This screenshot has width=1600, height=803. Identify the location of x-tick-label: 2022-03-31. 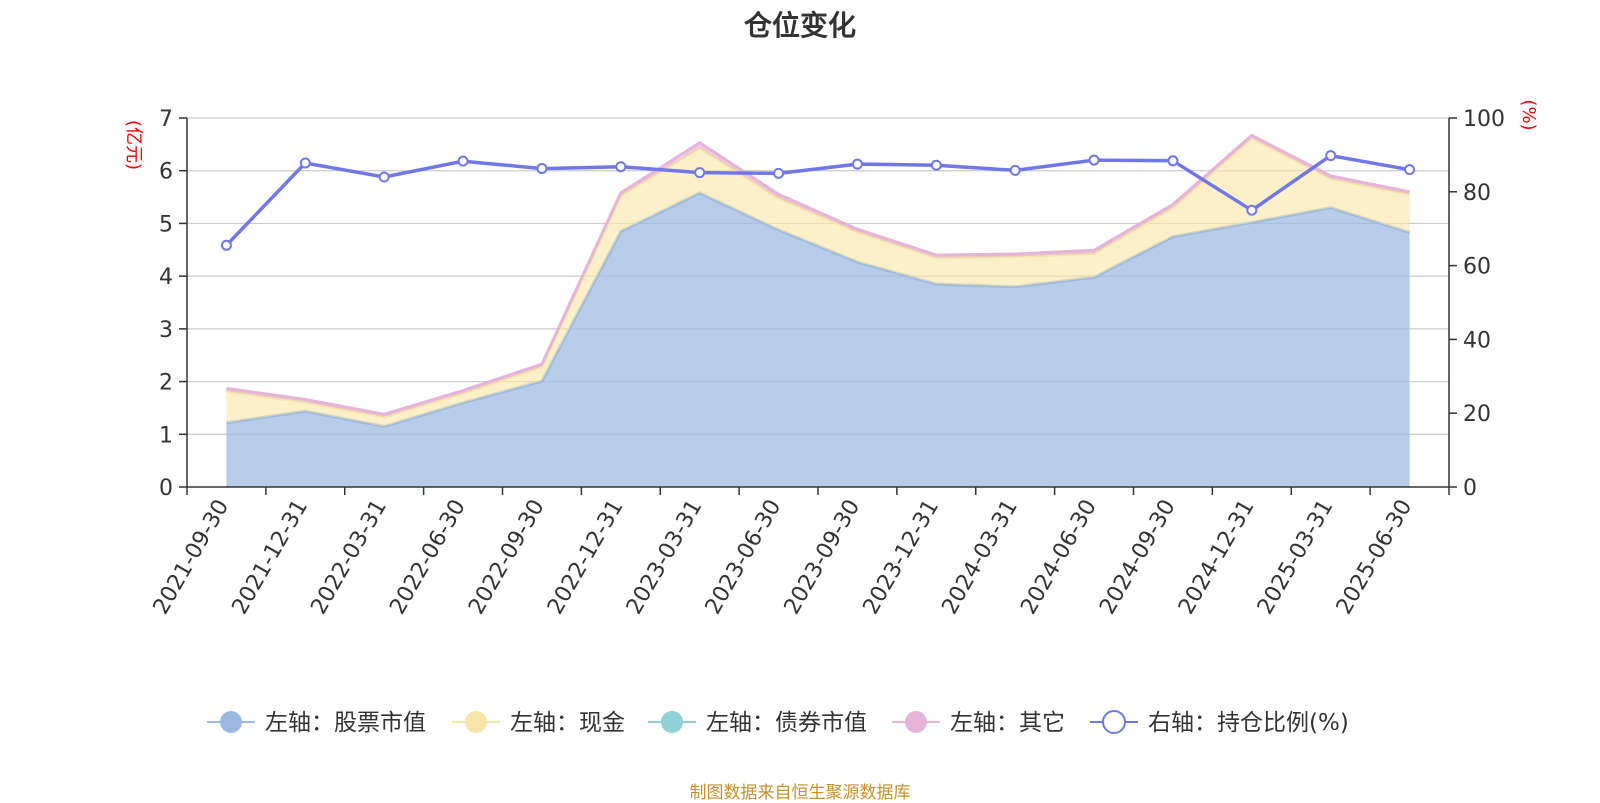
(349, 557).